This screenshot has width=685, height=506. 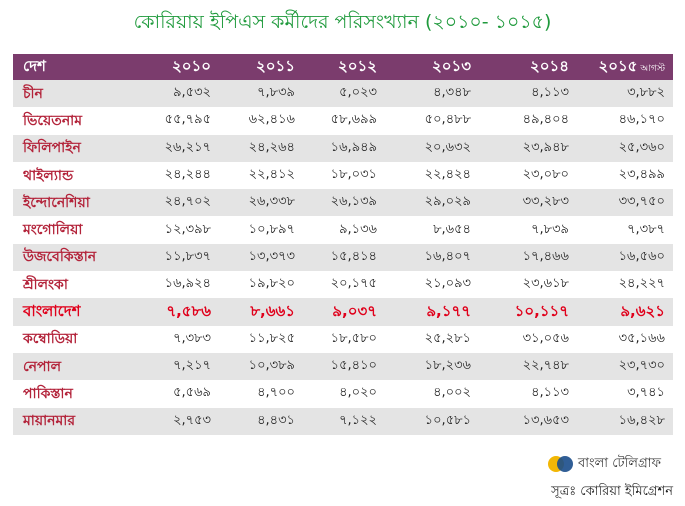 I want to click on column-header-2015-suffix: আগস্ট, so click(x=652, y=68).